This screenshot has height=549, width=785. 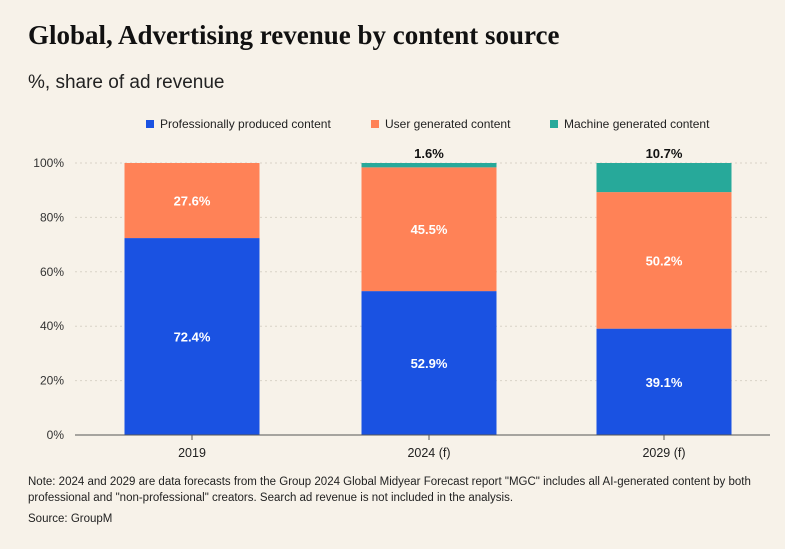 What do you see at coordinates (150, 124) in the screenshot?
I see `legend-swatch-professional` at bounding box center [150, 124].